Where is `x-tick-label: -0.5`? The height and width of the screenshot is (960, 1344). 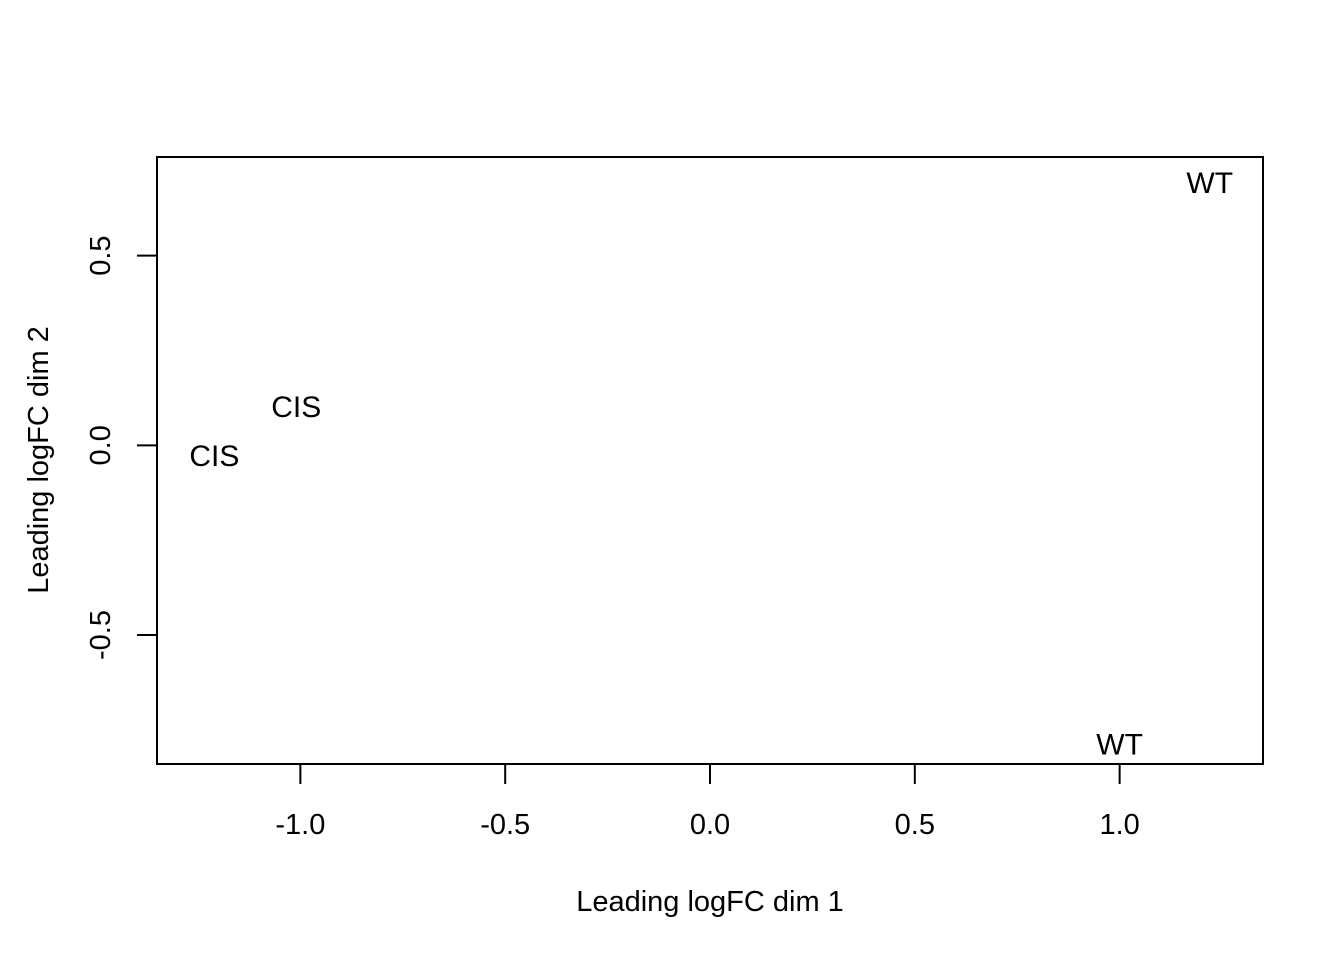 x-tick-label: -0.5 is located at coordinates (505, 825).